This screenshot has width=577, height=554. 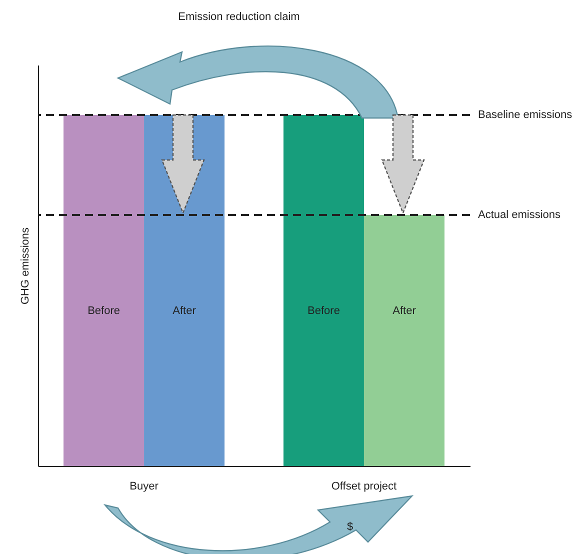 I want to click on text: After, so click(x=404, y=311).